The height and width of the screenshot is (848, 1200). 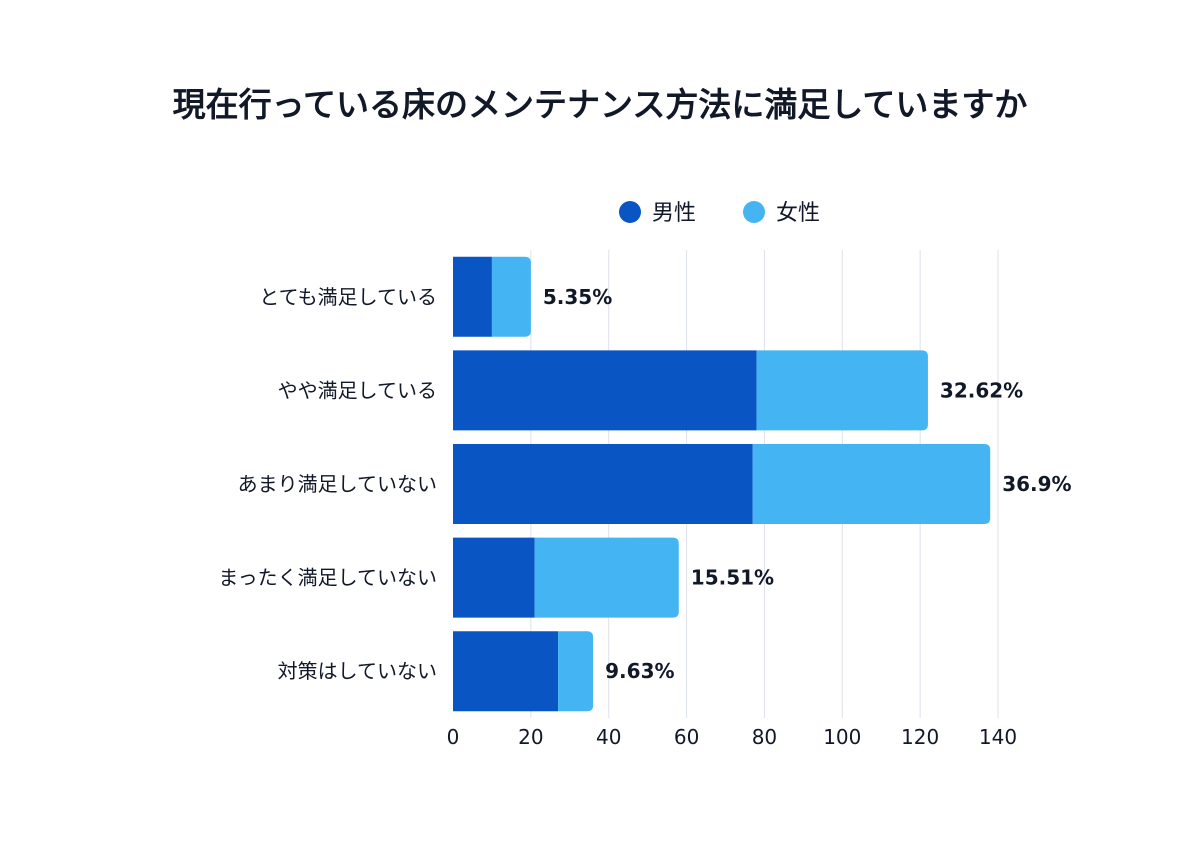 What do you see at coordinates (577, 297) in the screenshot?
I see `data-label: 5.35%` at bounding box center [577, 297].